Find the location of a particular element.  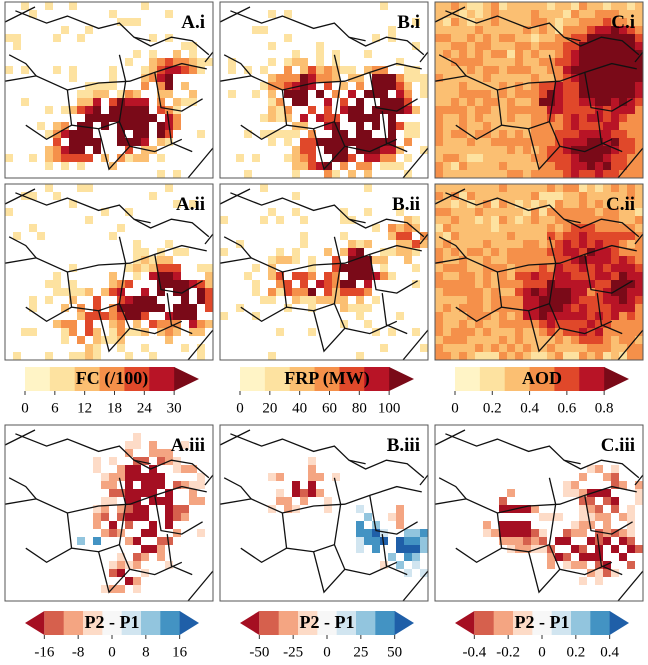

colorbar: FC (/100)0 6 12 18 24 30 is located at coordinates (110, 391).